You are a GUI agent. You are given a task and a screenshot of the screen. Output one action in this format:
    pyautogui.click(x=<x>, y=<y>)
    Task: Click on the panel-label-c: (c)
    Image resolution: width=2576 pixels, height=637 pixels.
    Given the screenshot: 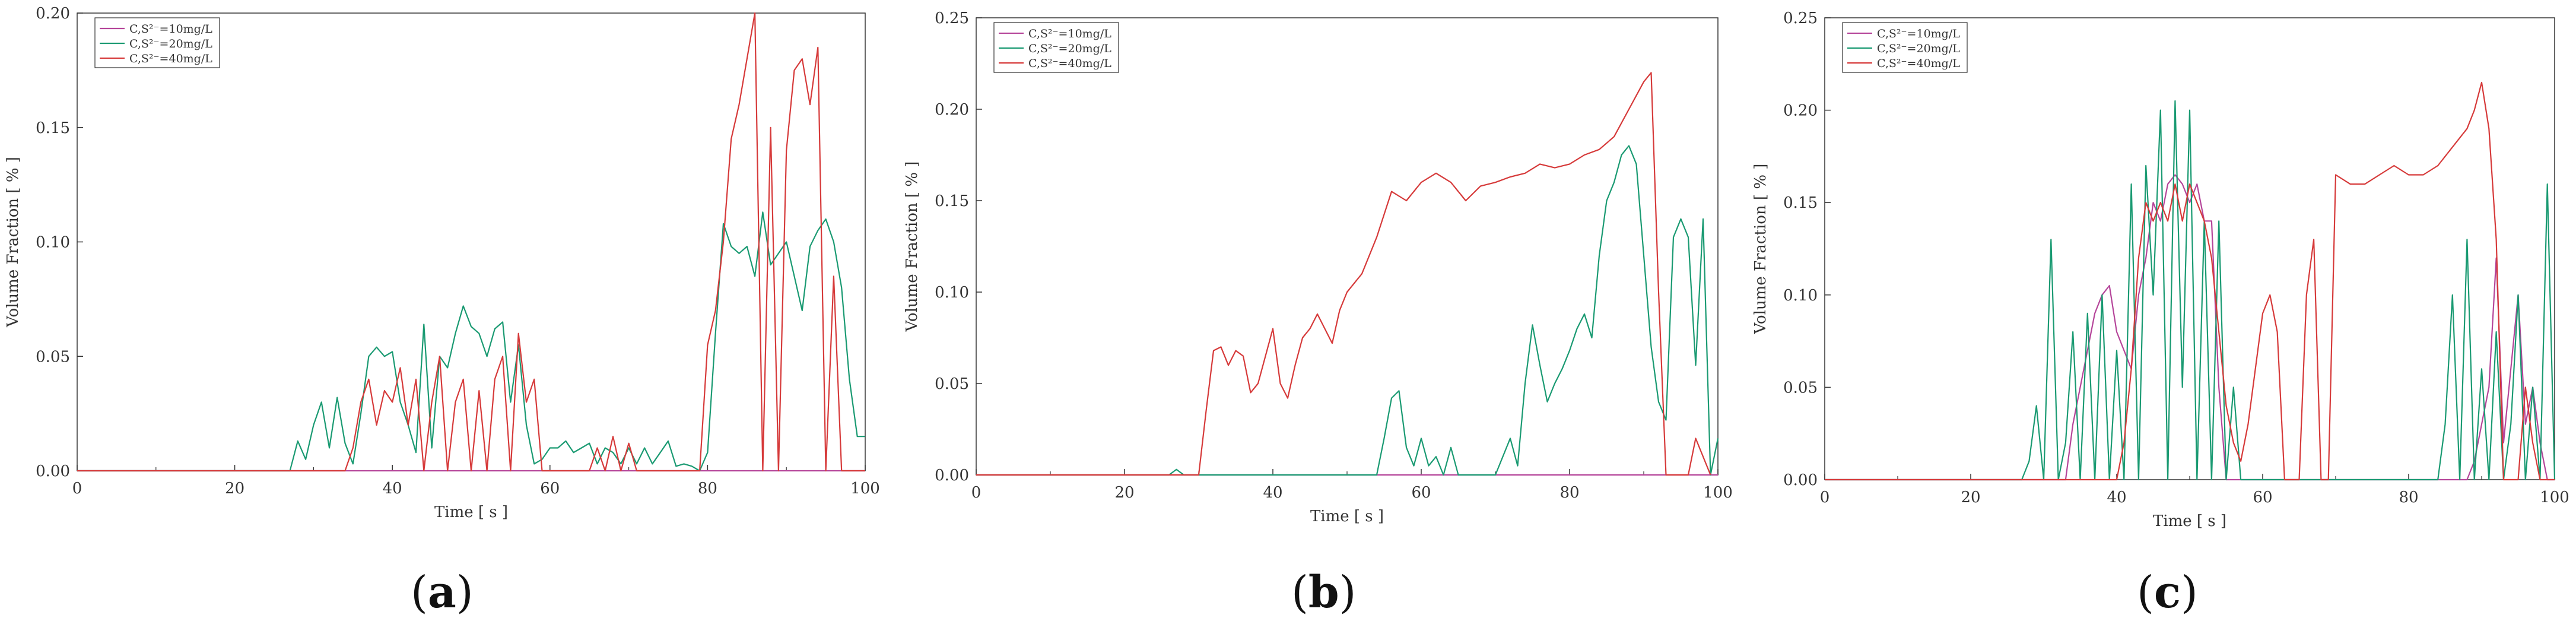 What is the action you would take?
    pyautogui.click(x=2167, y=592)
    